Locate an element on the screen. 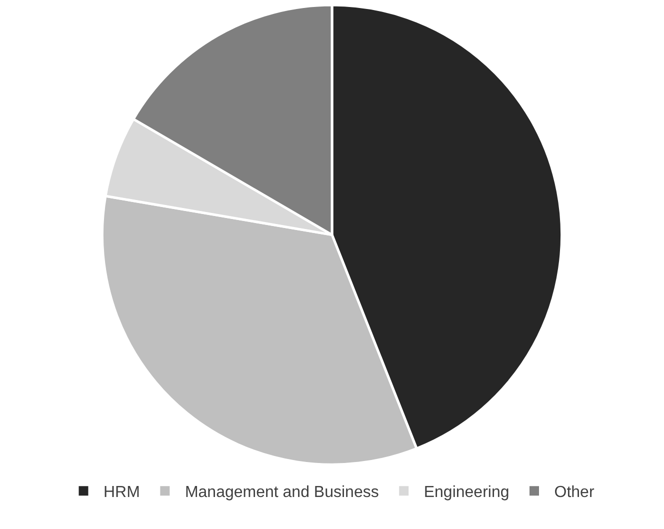 This screenshot has width=664, height=529. legend-label: HRM is located at coordinates (122, 493).